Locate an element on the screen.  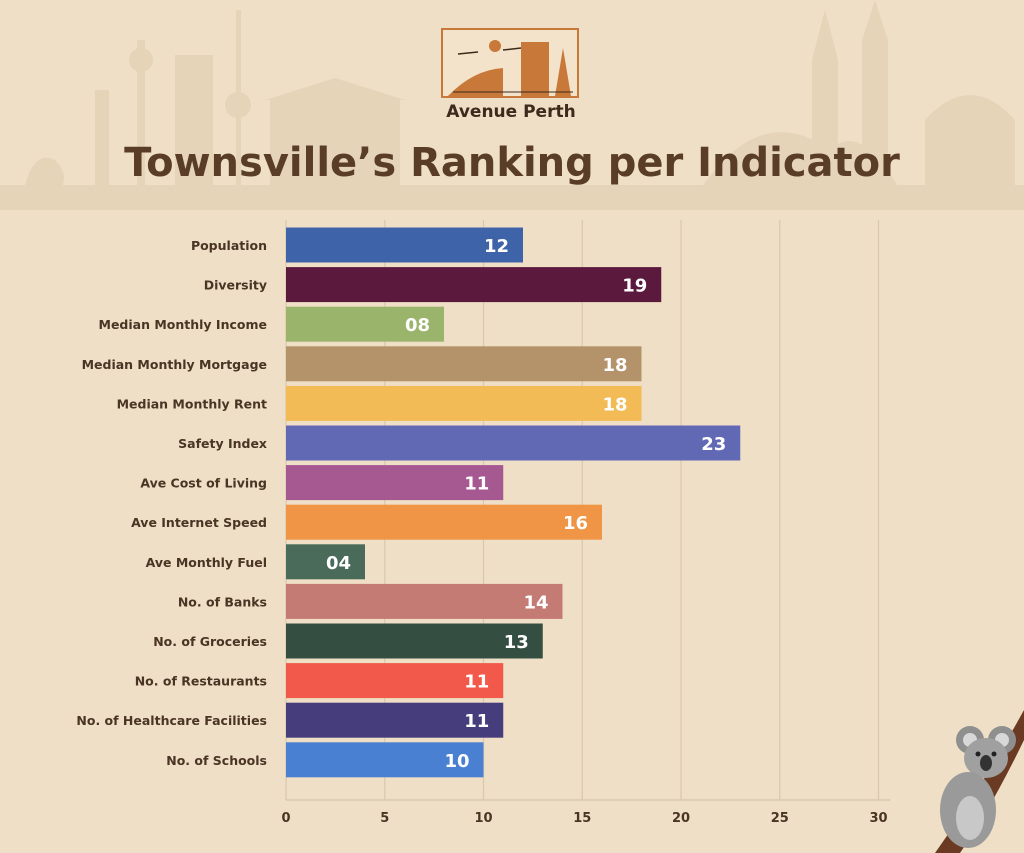
category-label: No. of Restaurants is located at coordinates (201, 681).